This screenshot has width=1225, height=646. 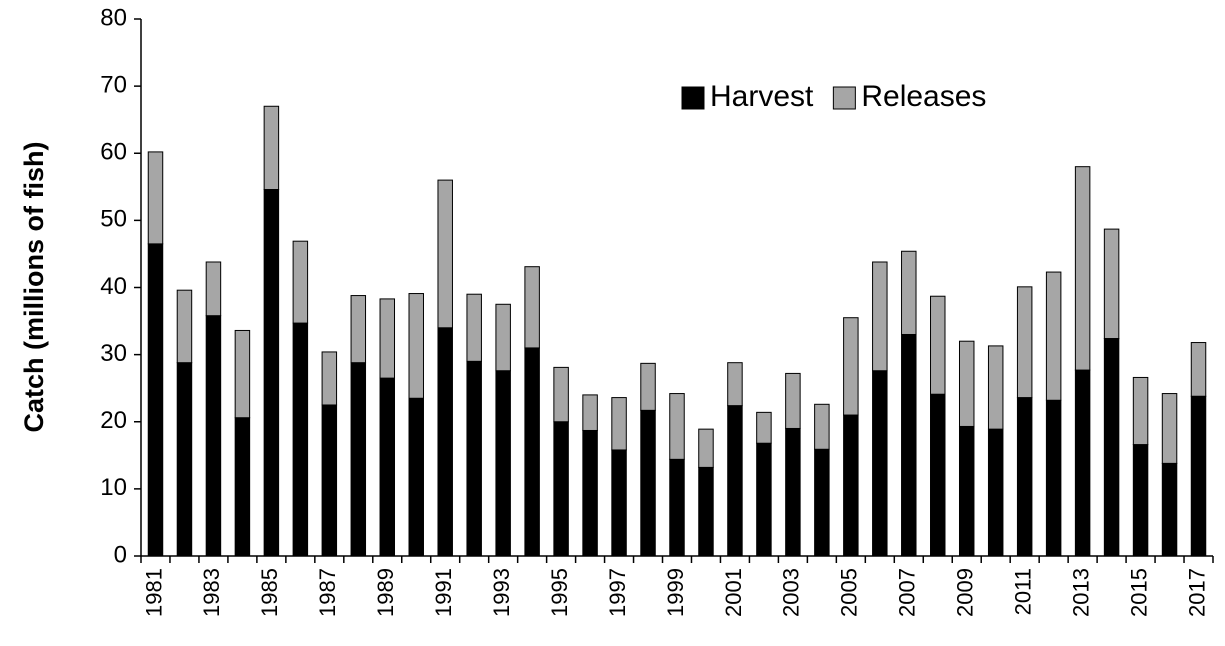 What do you see at coordinates (113, 420) in the screenshot?
I see `y-tick-label: 20` at bounding box center [113, 420].